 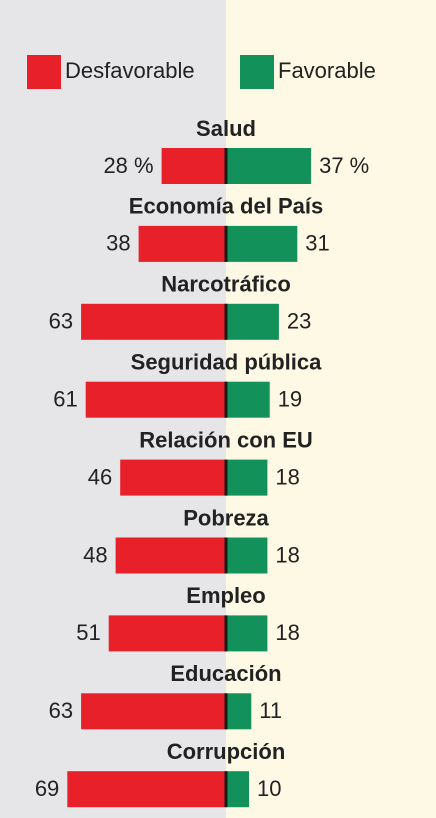 I want to click on category-label: Relación con EU, so click(x=226, y=439).